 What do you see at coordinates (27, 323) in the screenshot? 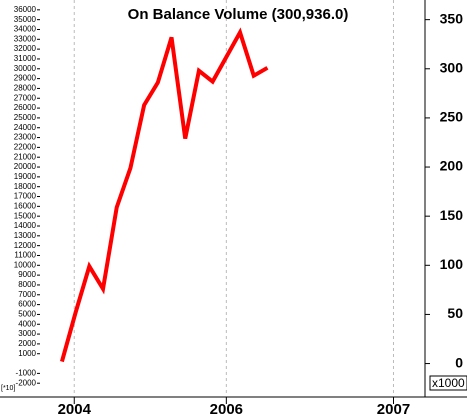
I see `y-tick-label: 4000` at bounding box center [27, 323].